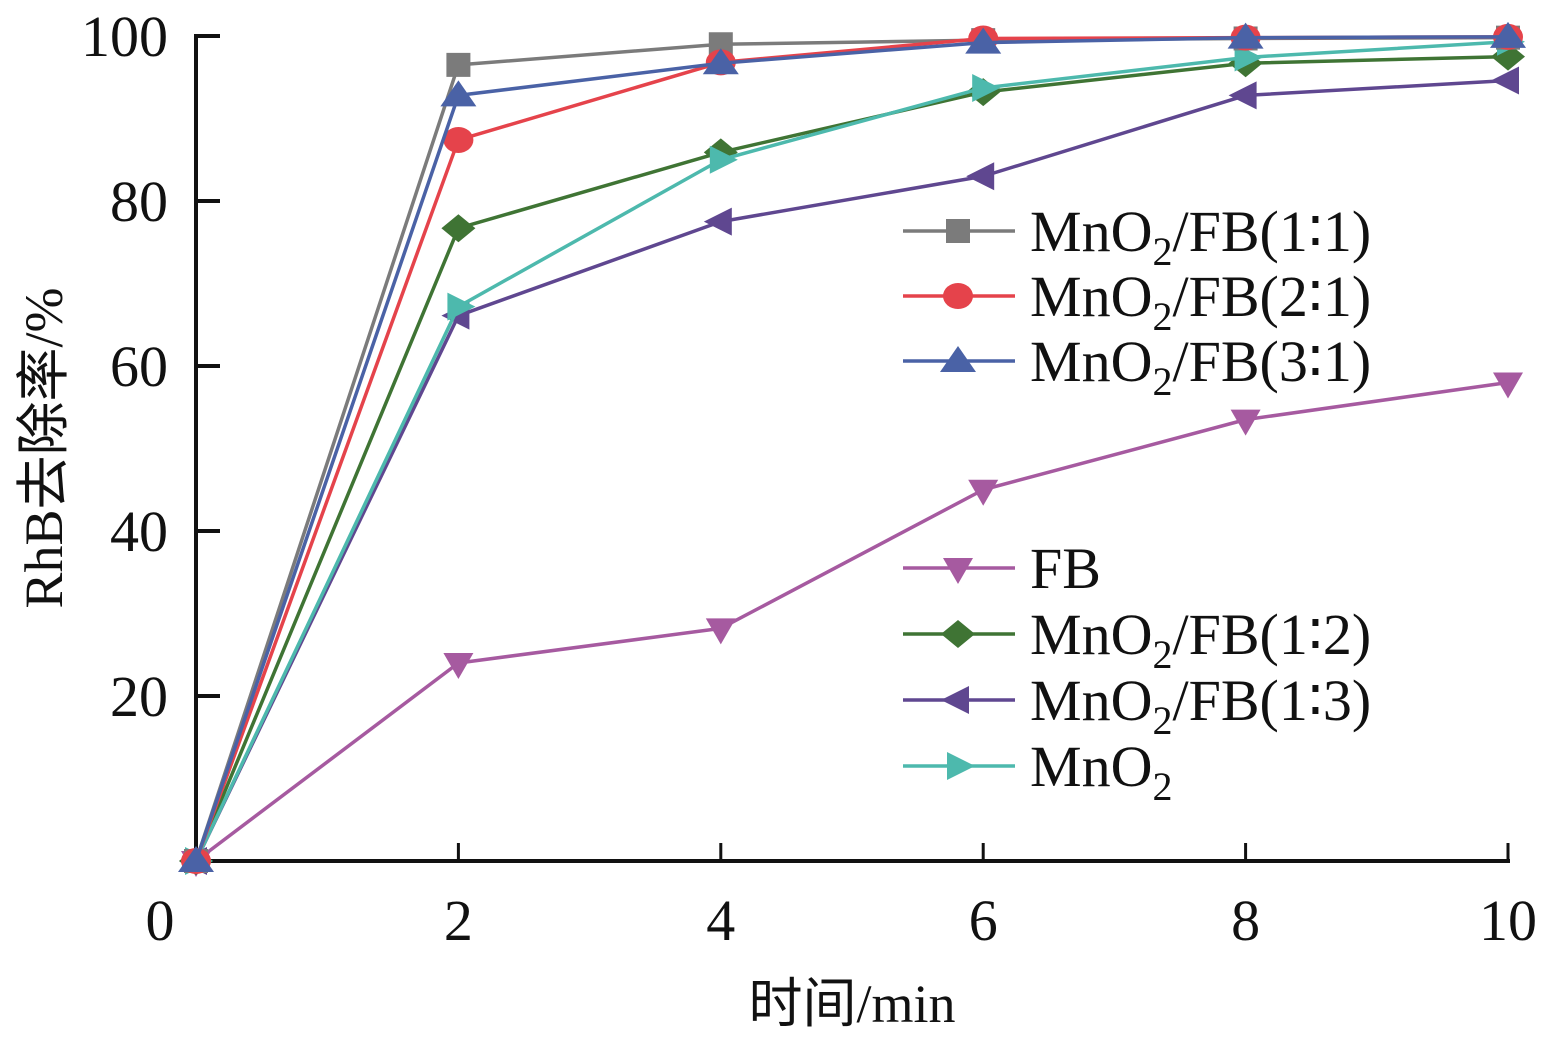 This screenshot has width=1546, height=1045. What do you see at coordinates (44, 447) in the screenshot?
I see `y-axis-title: RhB去除率/%` at bounding box center [44, 447].